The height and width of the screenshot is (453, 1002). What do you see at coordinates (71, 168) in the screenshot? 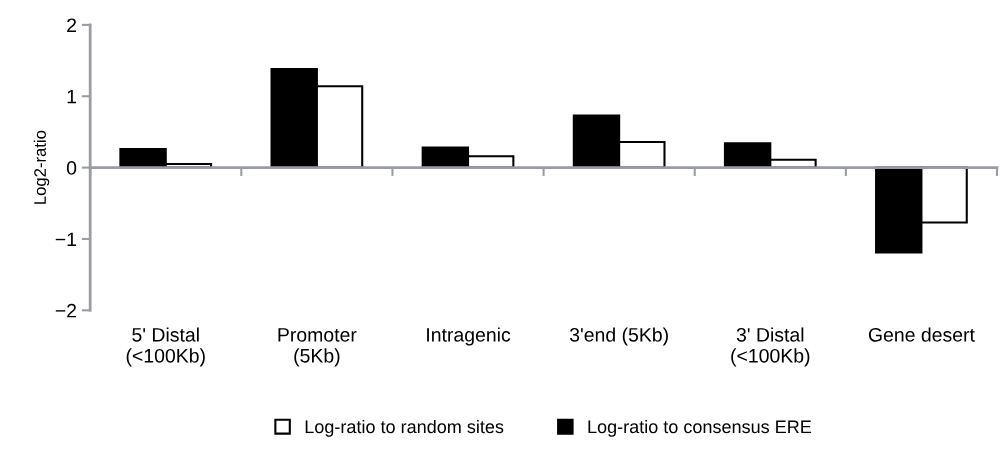
I see `y-tick-label: 0` at bounding box center [71, 168].